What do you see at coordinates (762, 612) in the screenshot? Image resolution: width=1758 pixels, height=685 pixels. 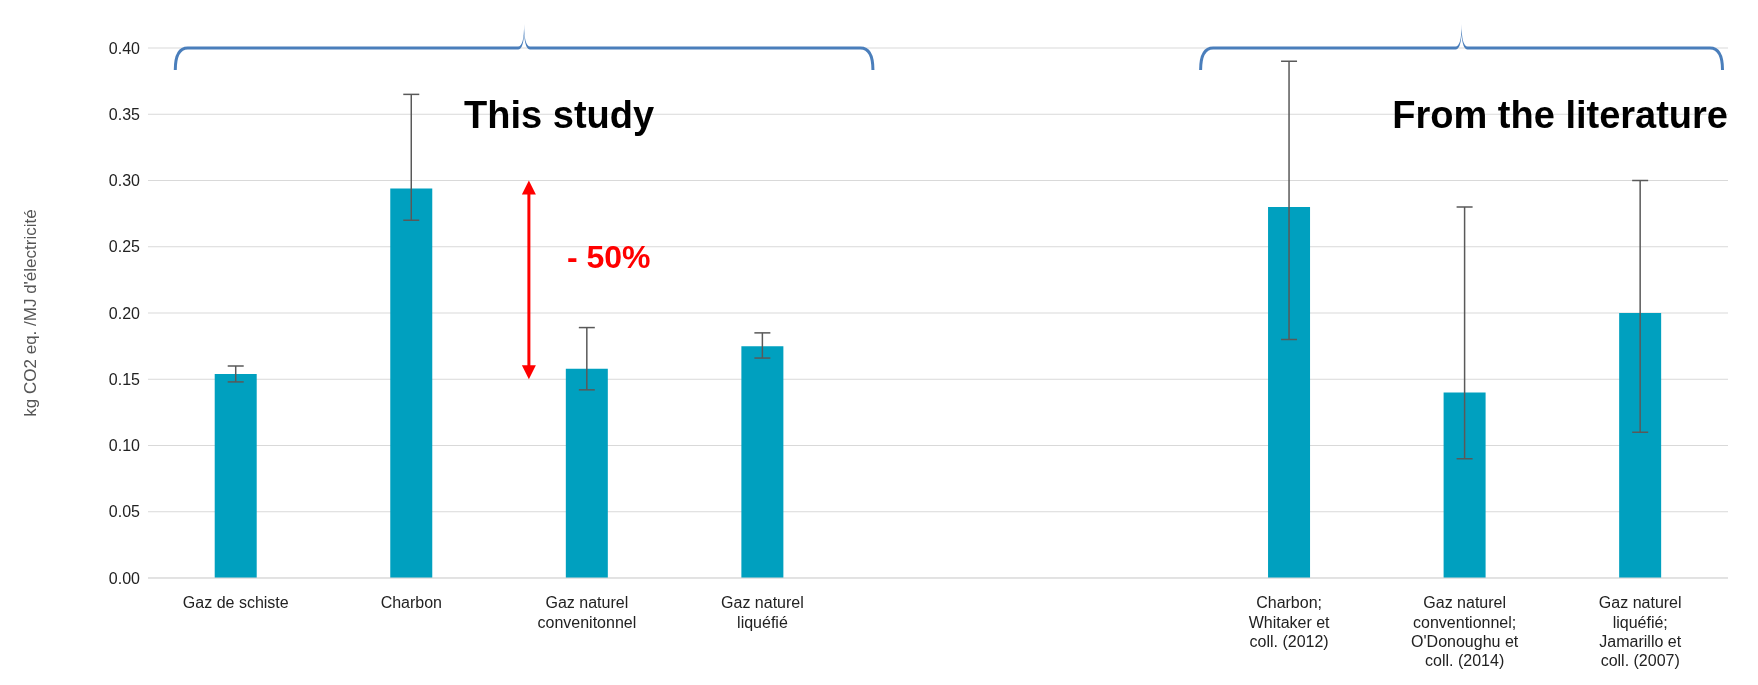 I see `x-tick-label: Gaz naturel liquéfié` at bounding box center [762, 612].